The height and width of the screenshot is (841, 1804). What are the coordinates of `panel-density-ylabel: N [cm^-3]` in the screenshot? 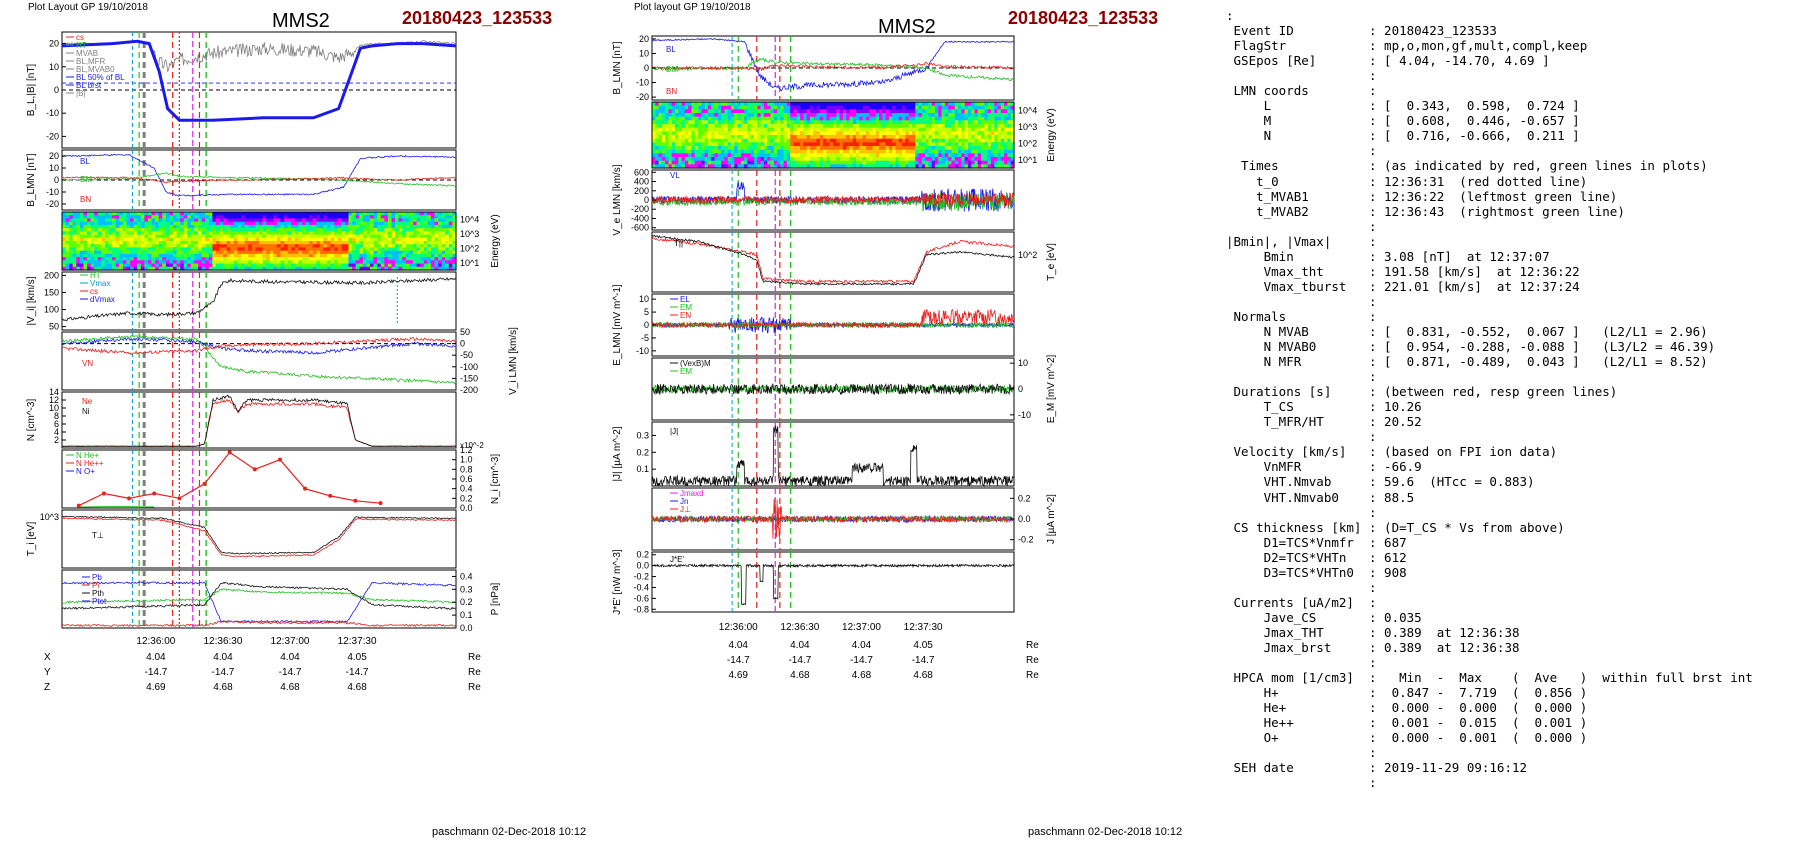 It's located at (31, 420).